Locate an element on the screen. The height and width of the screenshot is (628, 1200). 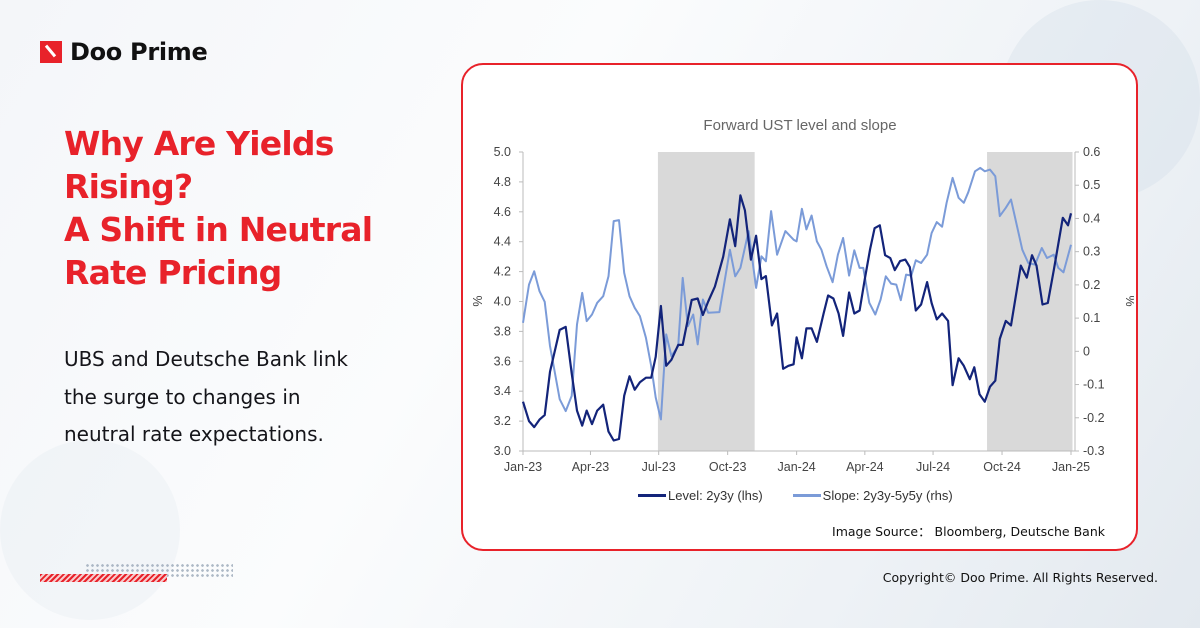
y-tick-label-left: 4.2 is located at coordinates (502, 272).